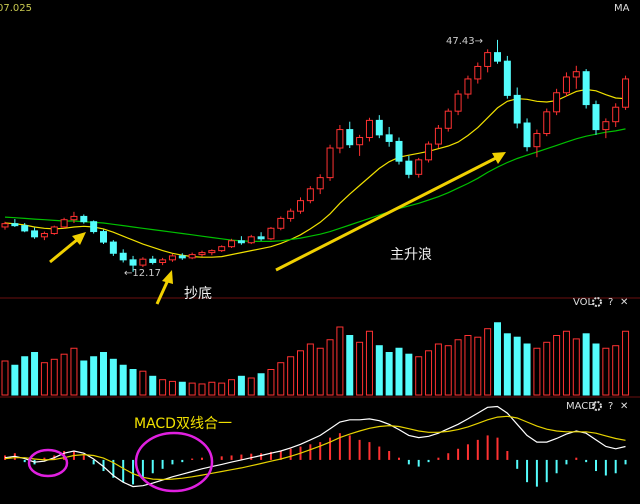 The image size is (640, 504). I want to click on low-label: ←12.17, so click(142, 273).